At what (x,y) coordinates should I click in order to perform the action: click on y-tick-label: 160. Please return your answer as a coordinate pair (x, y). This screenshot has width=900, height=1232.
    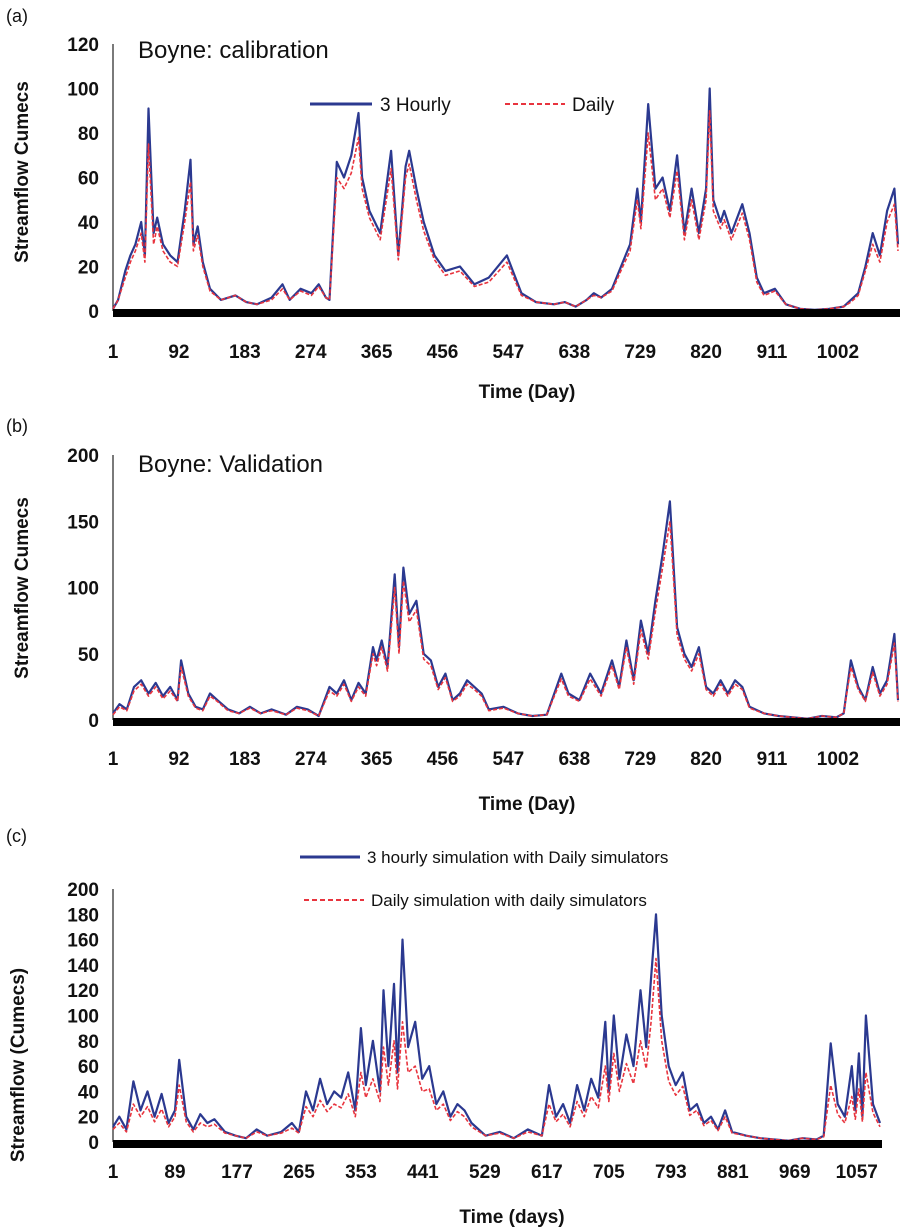
    Looking at the image, I should click on (83, 941).